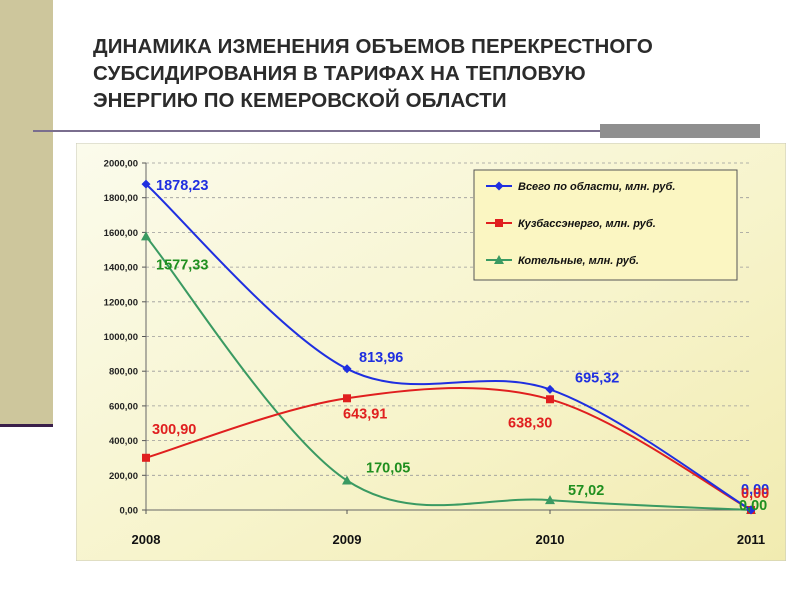 The height and width of the screenshot is (600, 800). I want to click on y-tick-label: 600,00, so click(123, 406).